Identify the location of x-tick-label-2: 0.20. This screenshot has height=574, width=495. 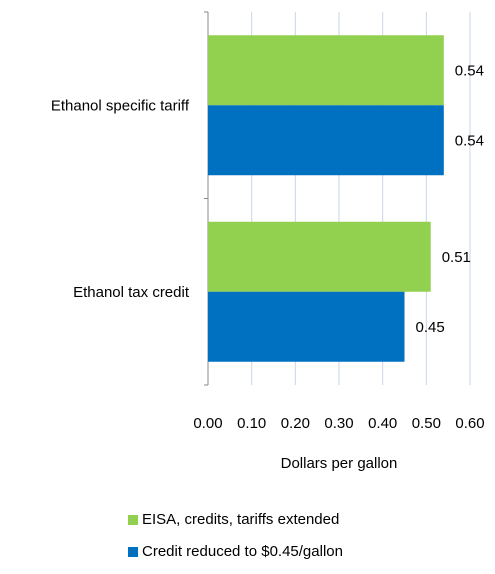
(295, 423).